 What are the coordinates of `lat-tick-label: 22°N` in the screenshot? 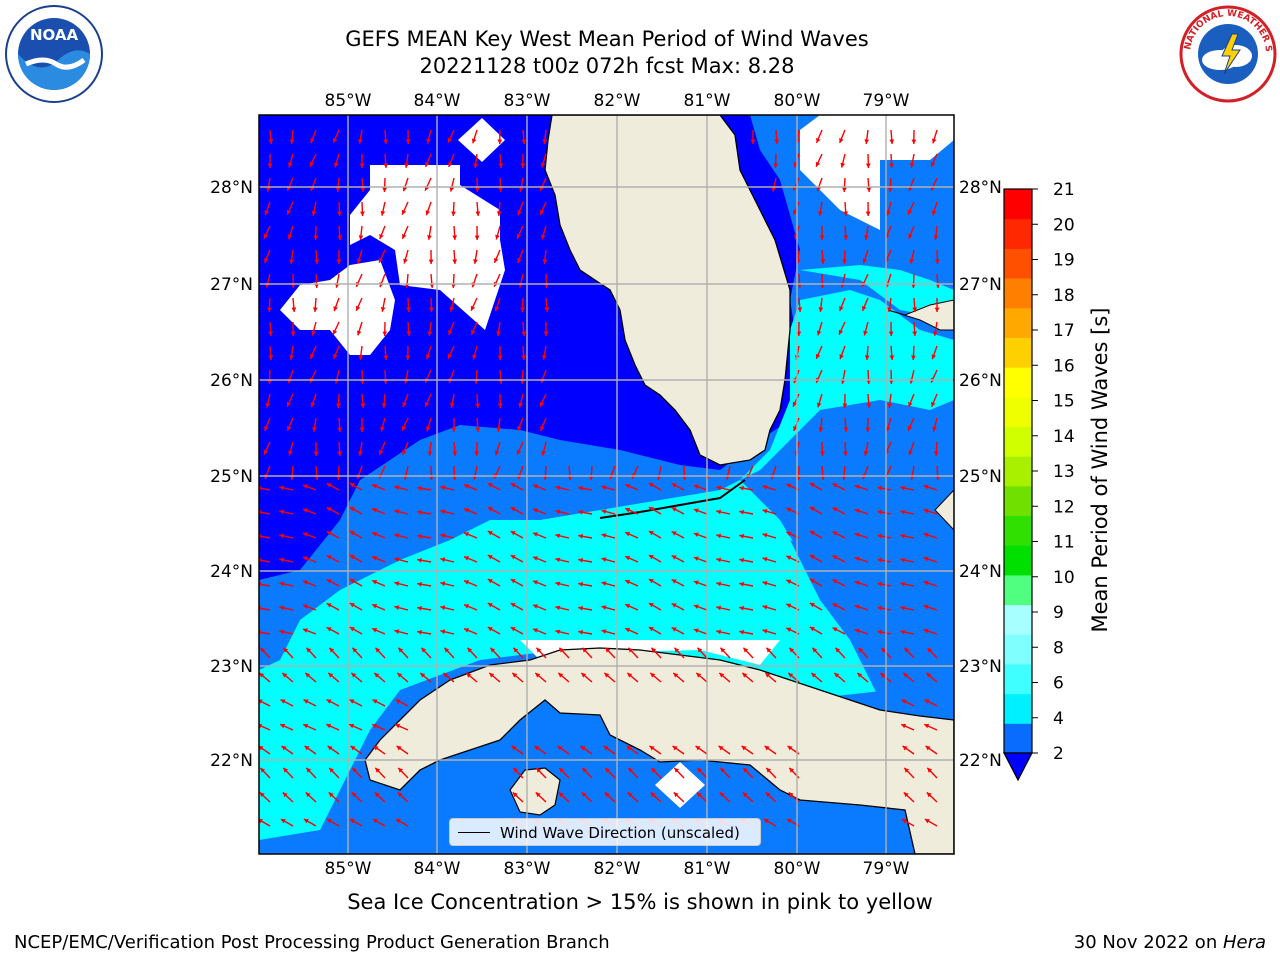 It's located at (980, 761).